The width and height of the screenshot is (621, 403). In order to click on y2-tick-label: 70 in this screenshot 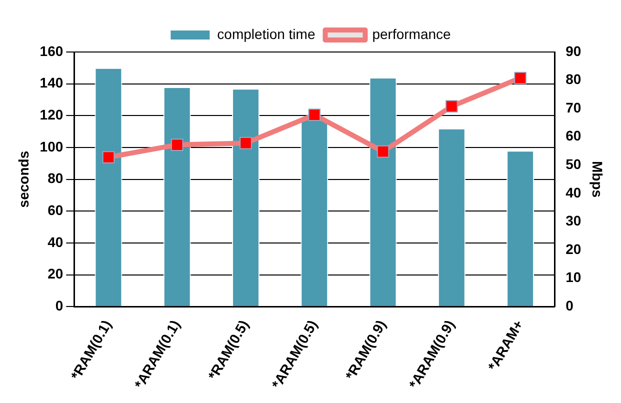, I will do `click(574, 107)`.